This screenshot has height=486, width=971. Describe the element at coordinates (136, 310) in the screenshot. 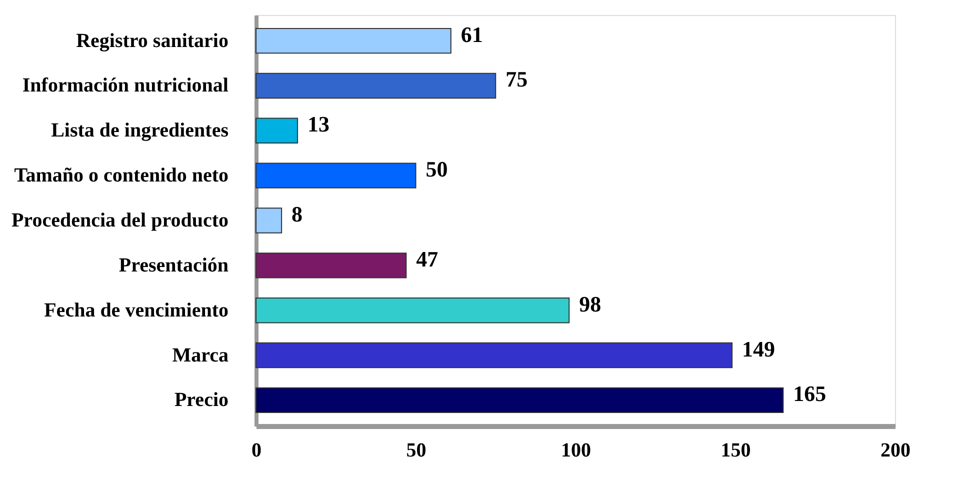

I see `y-tick-label: Fecha de vencimiento` at that location.